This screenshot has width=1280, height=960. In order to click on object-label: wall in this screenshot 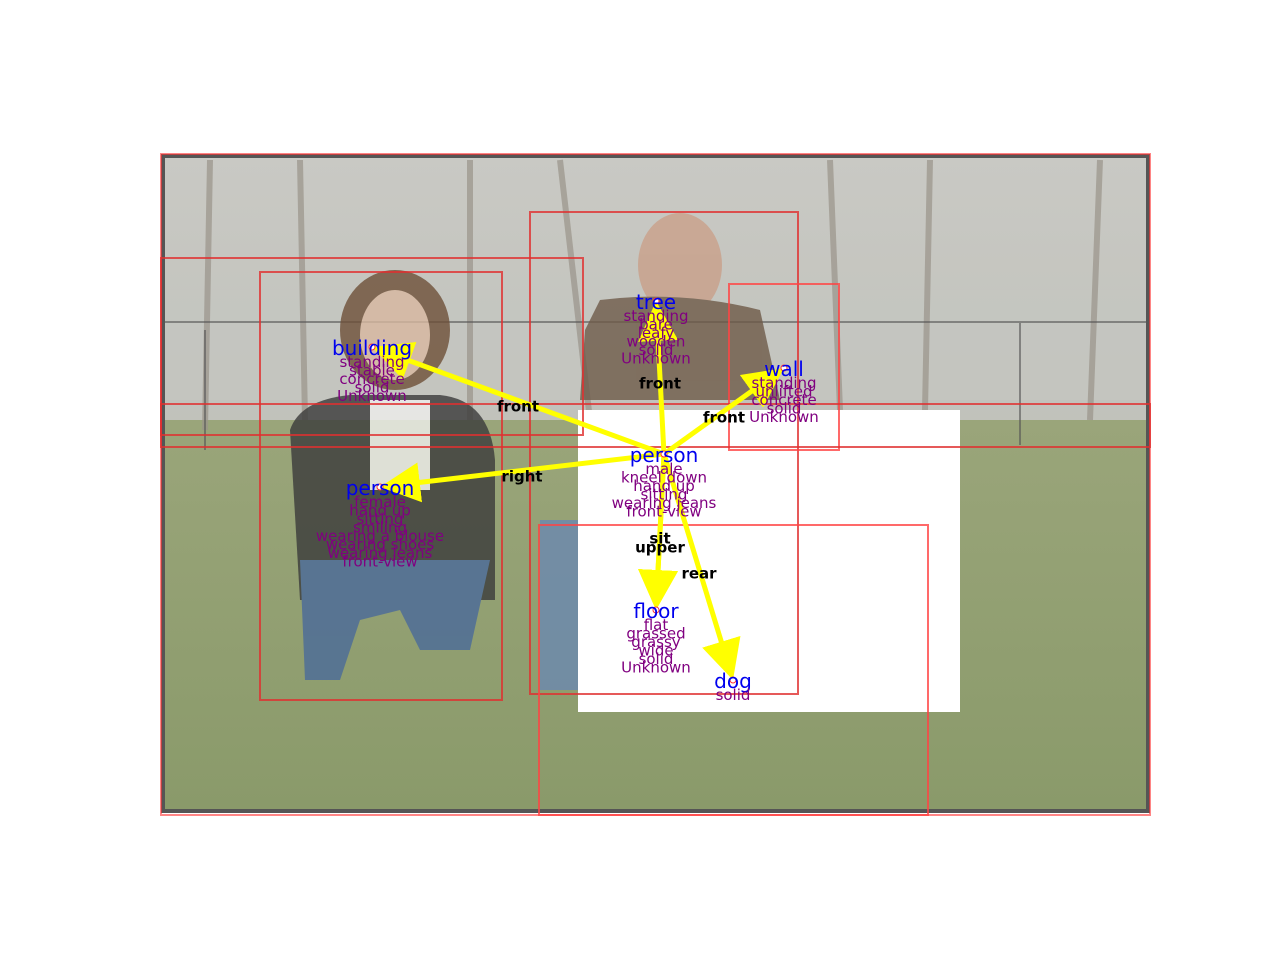, I will do `click(784, 369)`.